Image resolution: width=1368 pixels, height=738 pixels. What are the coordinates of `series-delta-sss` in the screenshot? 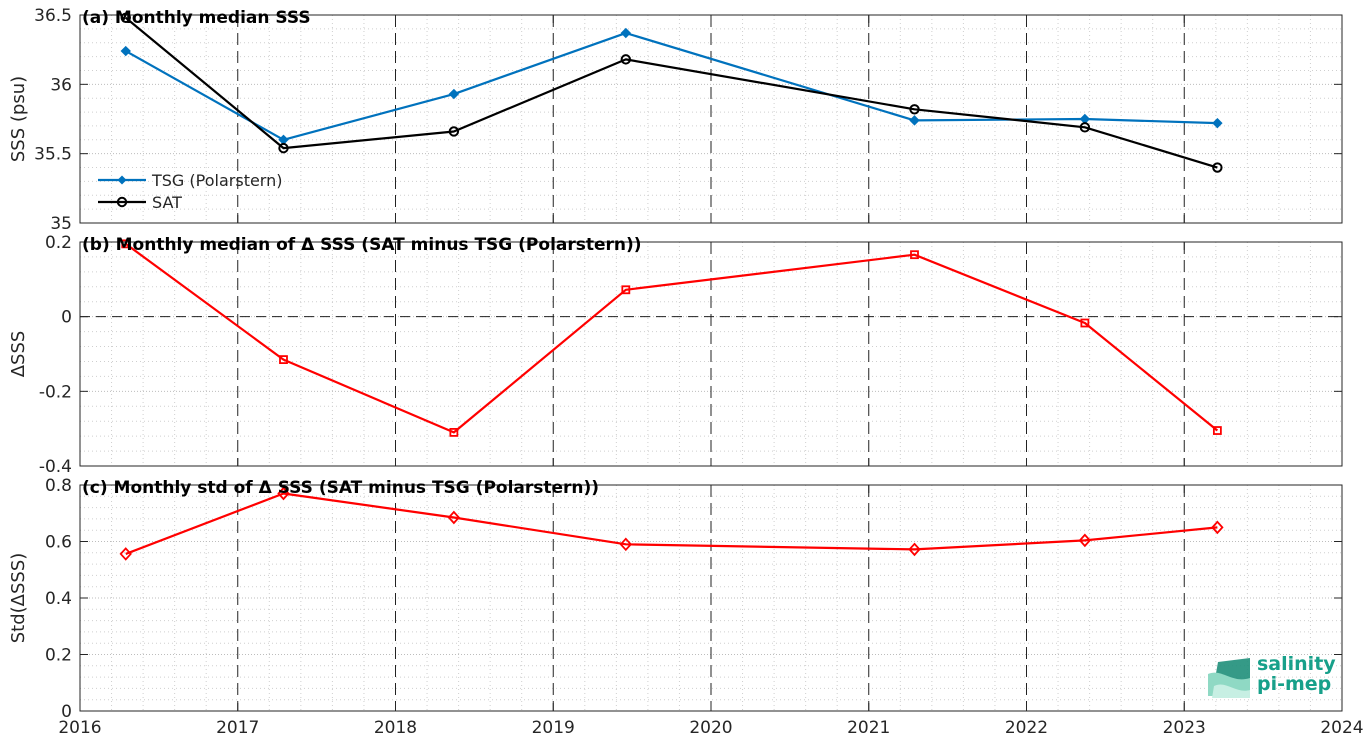 It's located at (671, 523).